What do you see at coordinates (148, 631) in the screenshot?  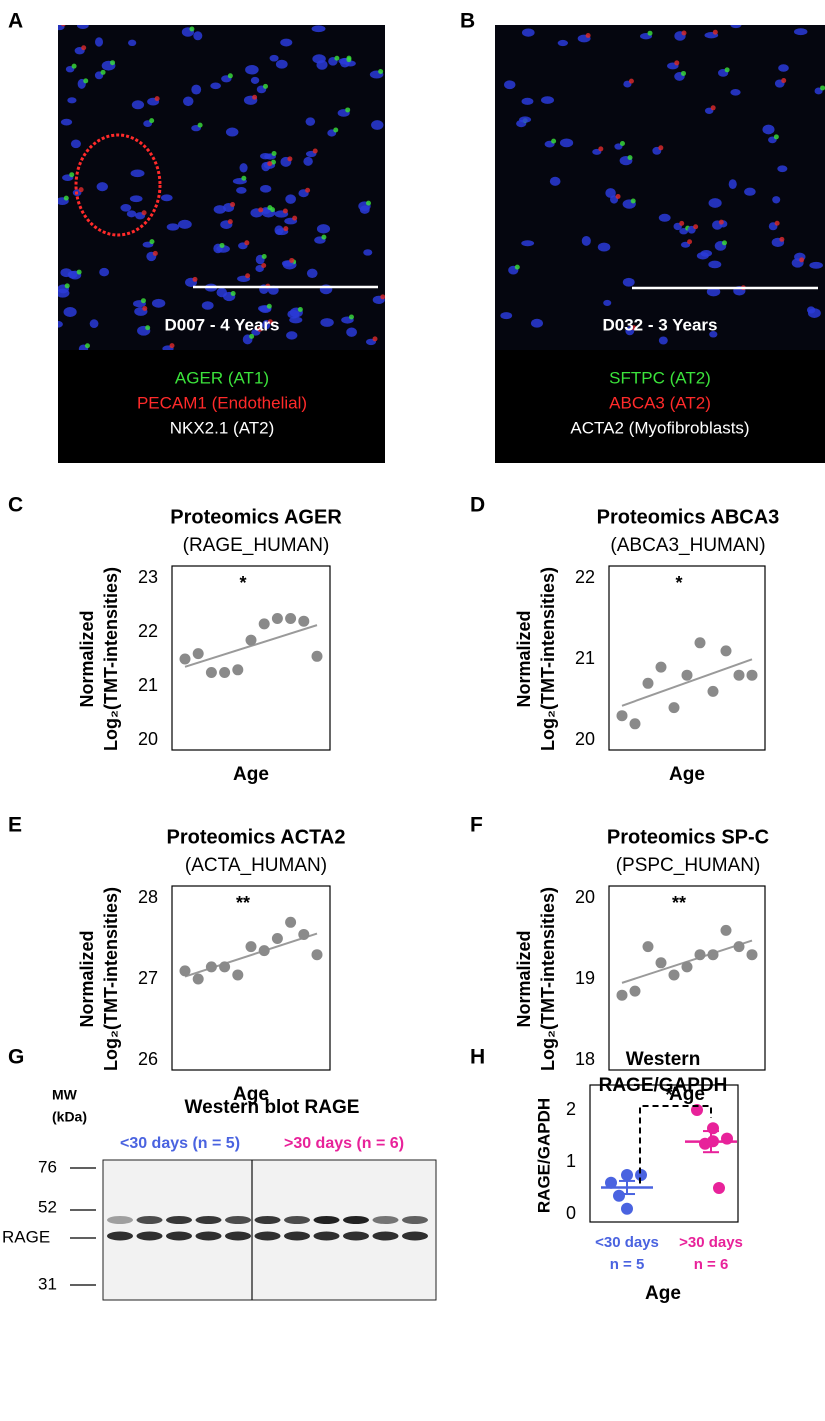 I see `y-tick-label: 22` at bounding box center [148, 631].